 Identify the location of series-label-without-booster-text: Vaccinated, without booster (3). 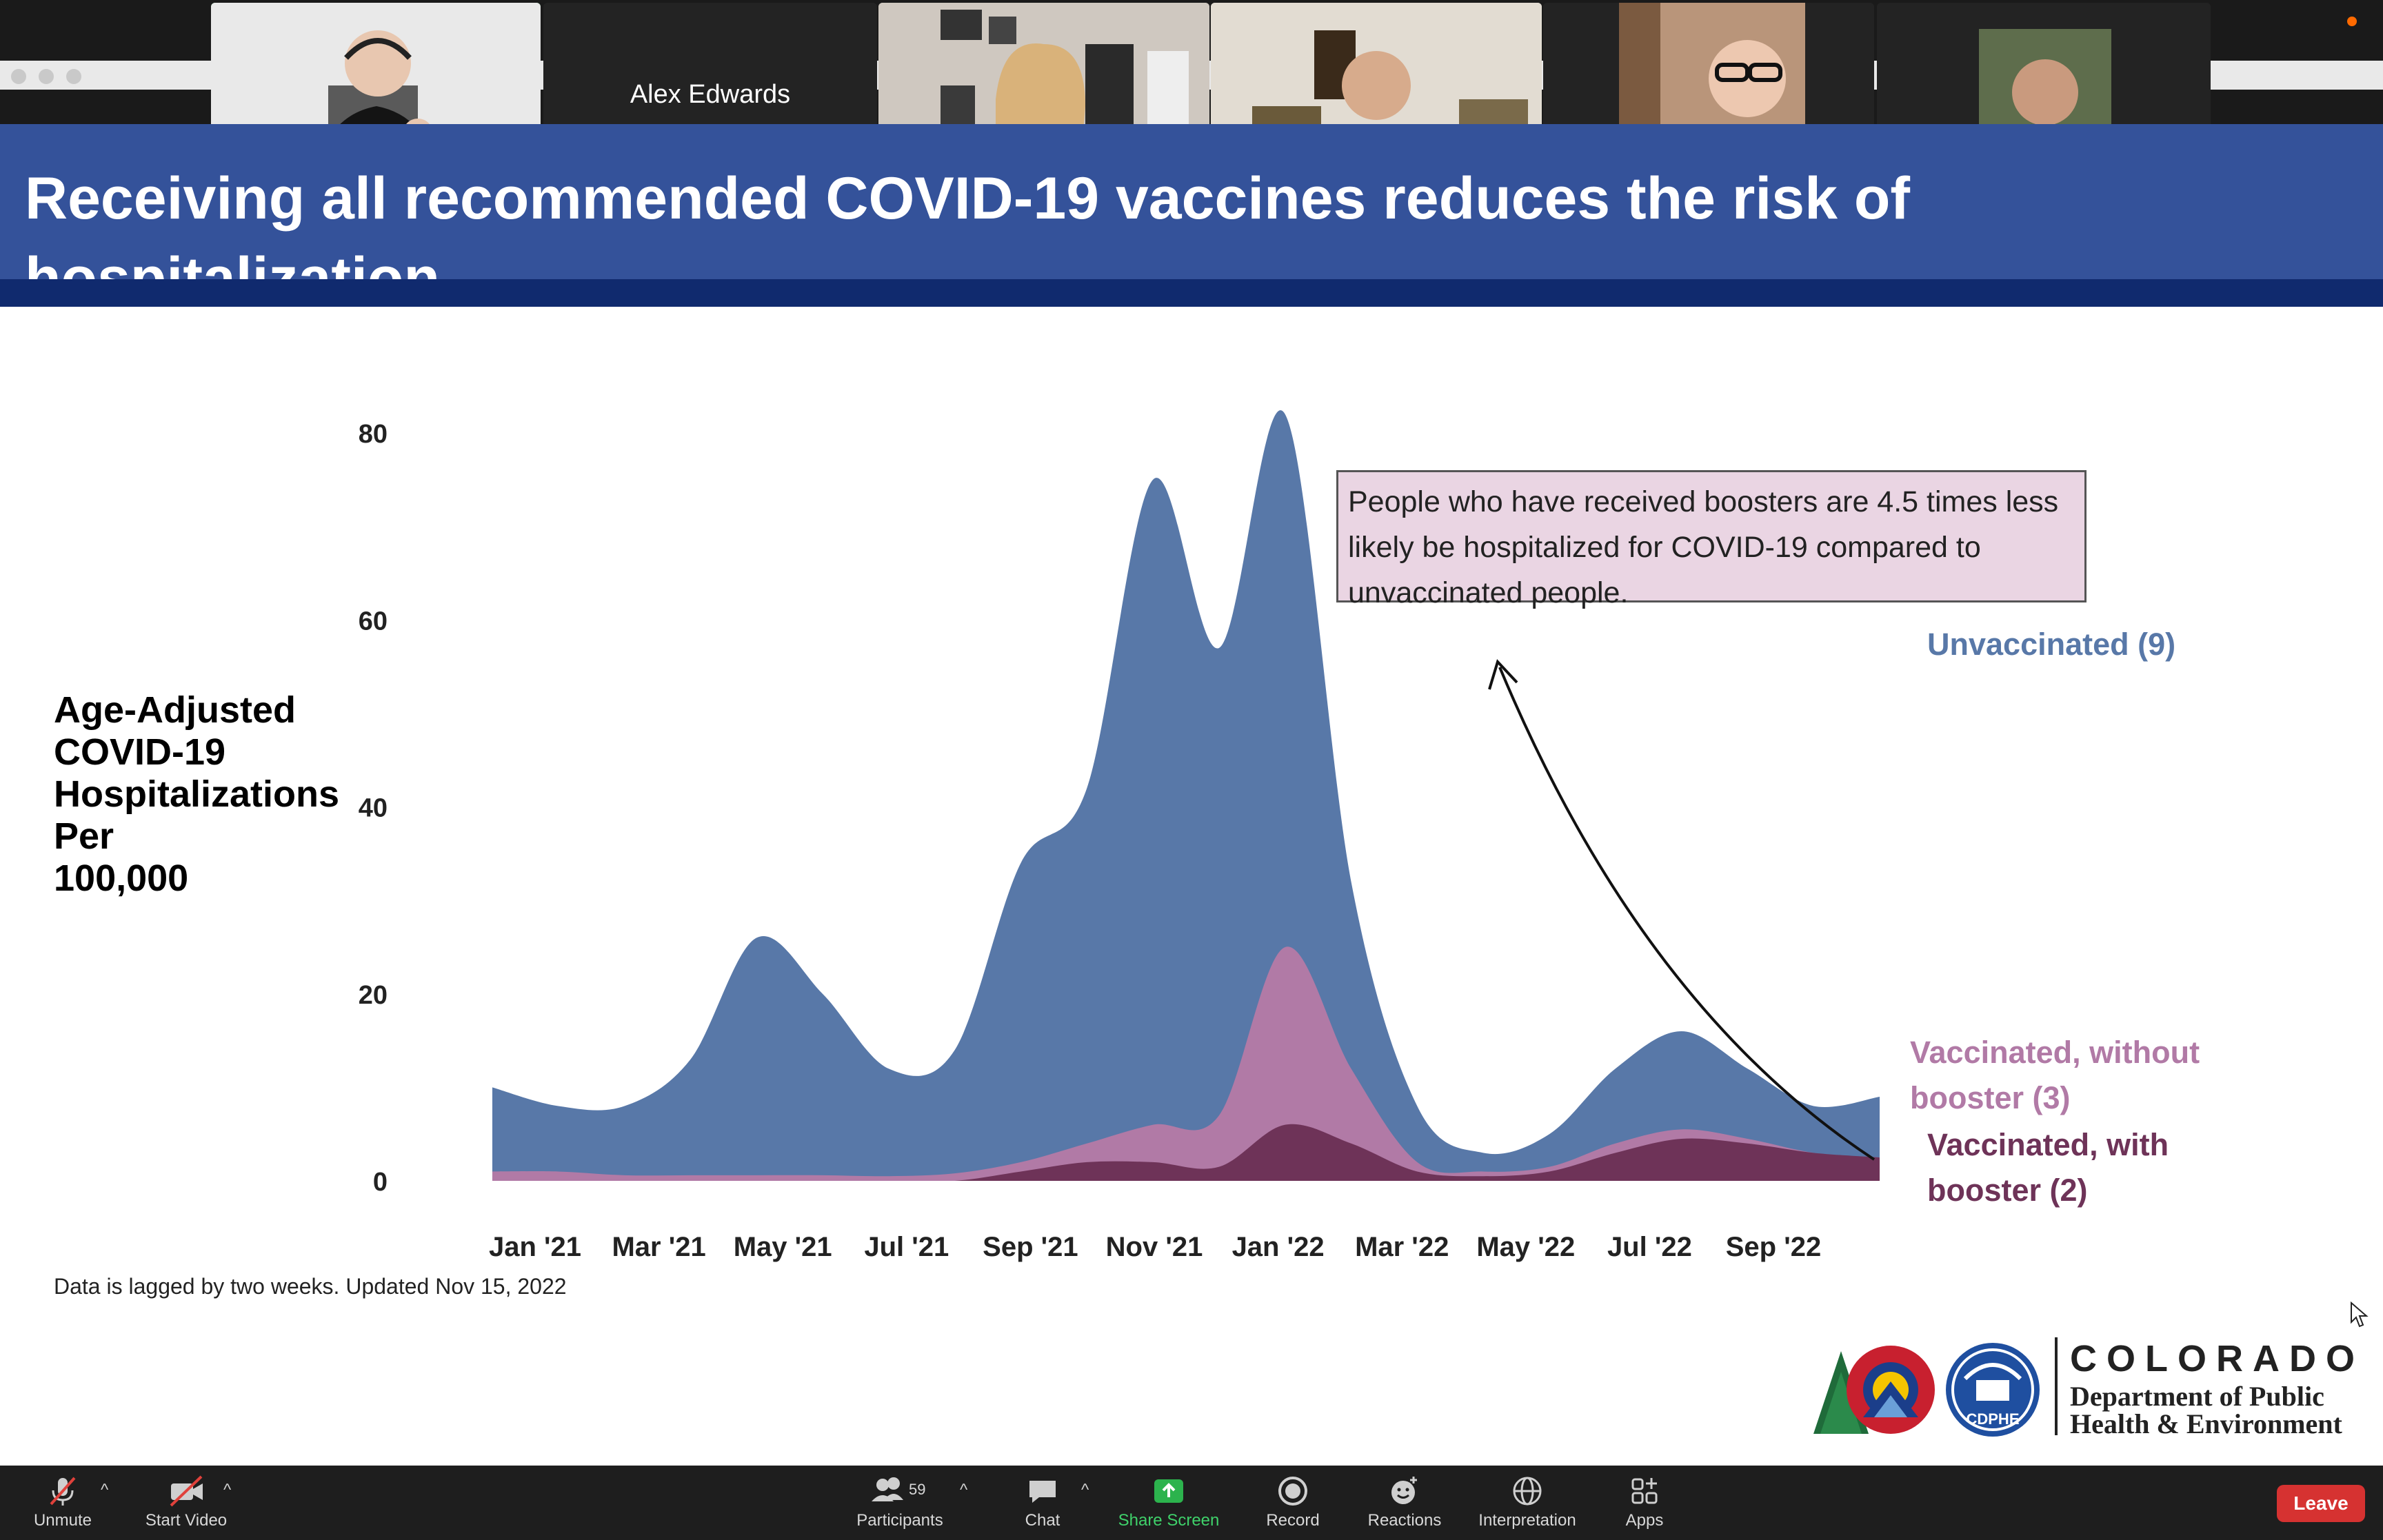
(2055, 1075).